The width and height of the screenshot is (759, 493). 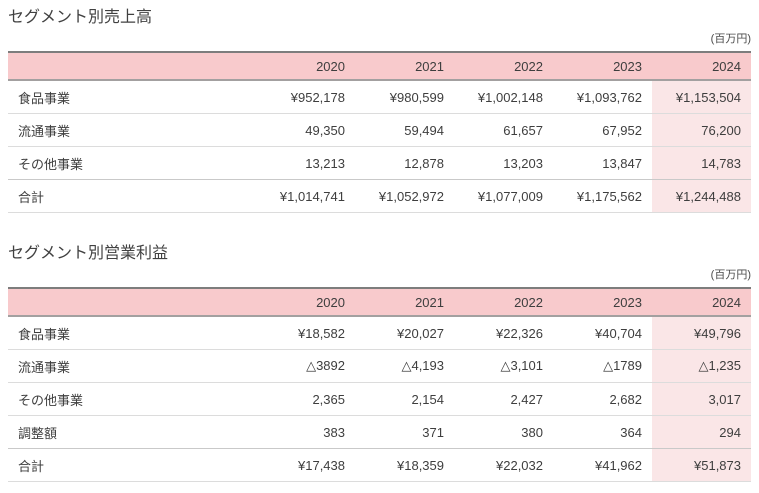 I want to click on value-cell: ¥20,027, so click(x=404, y=333).